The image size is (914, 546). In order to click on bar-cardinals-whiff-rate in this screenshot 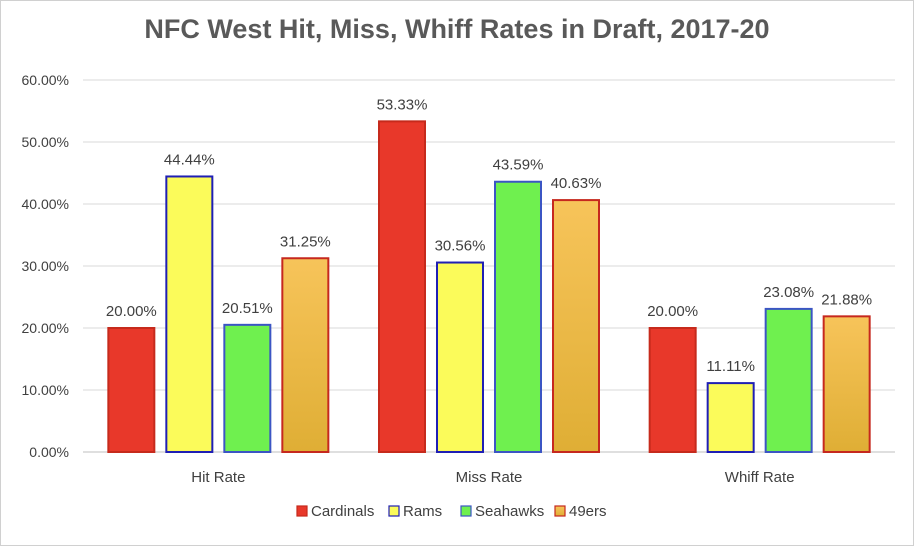, I will do `click(672, 390)`.